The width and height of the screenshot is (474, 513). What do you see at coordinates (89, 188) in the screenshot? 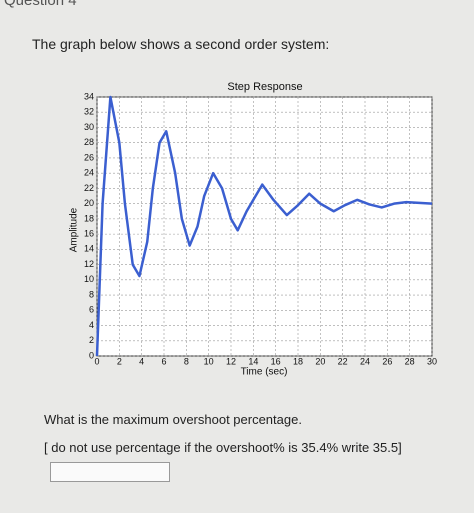
I see `y-tick-label: 22` at bounding box center [89, 188].